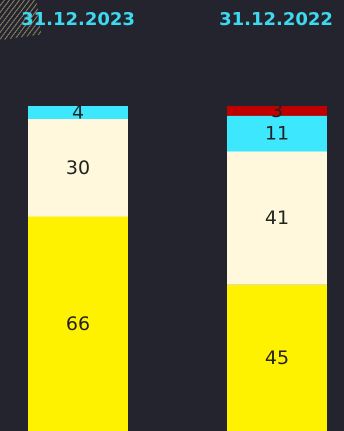 Image resolution: width=344 pixels, height=431 pixels. I want to click on data-label-31.12.2022-s4: 3, so click(277, 111).